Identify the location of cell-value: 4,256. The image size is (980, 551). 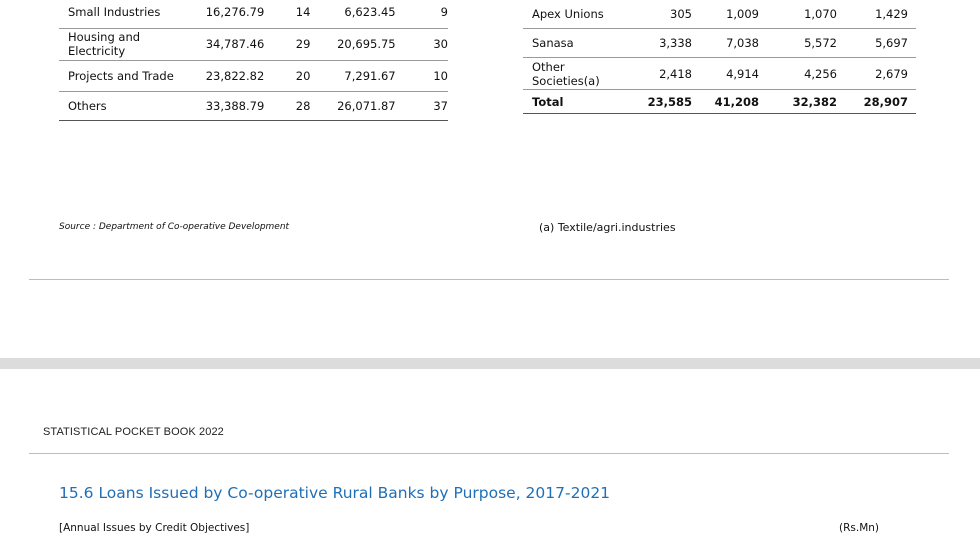
(820, 73).